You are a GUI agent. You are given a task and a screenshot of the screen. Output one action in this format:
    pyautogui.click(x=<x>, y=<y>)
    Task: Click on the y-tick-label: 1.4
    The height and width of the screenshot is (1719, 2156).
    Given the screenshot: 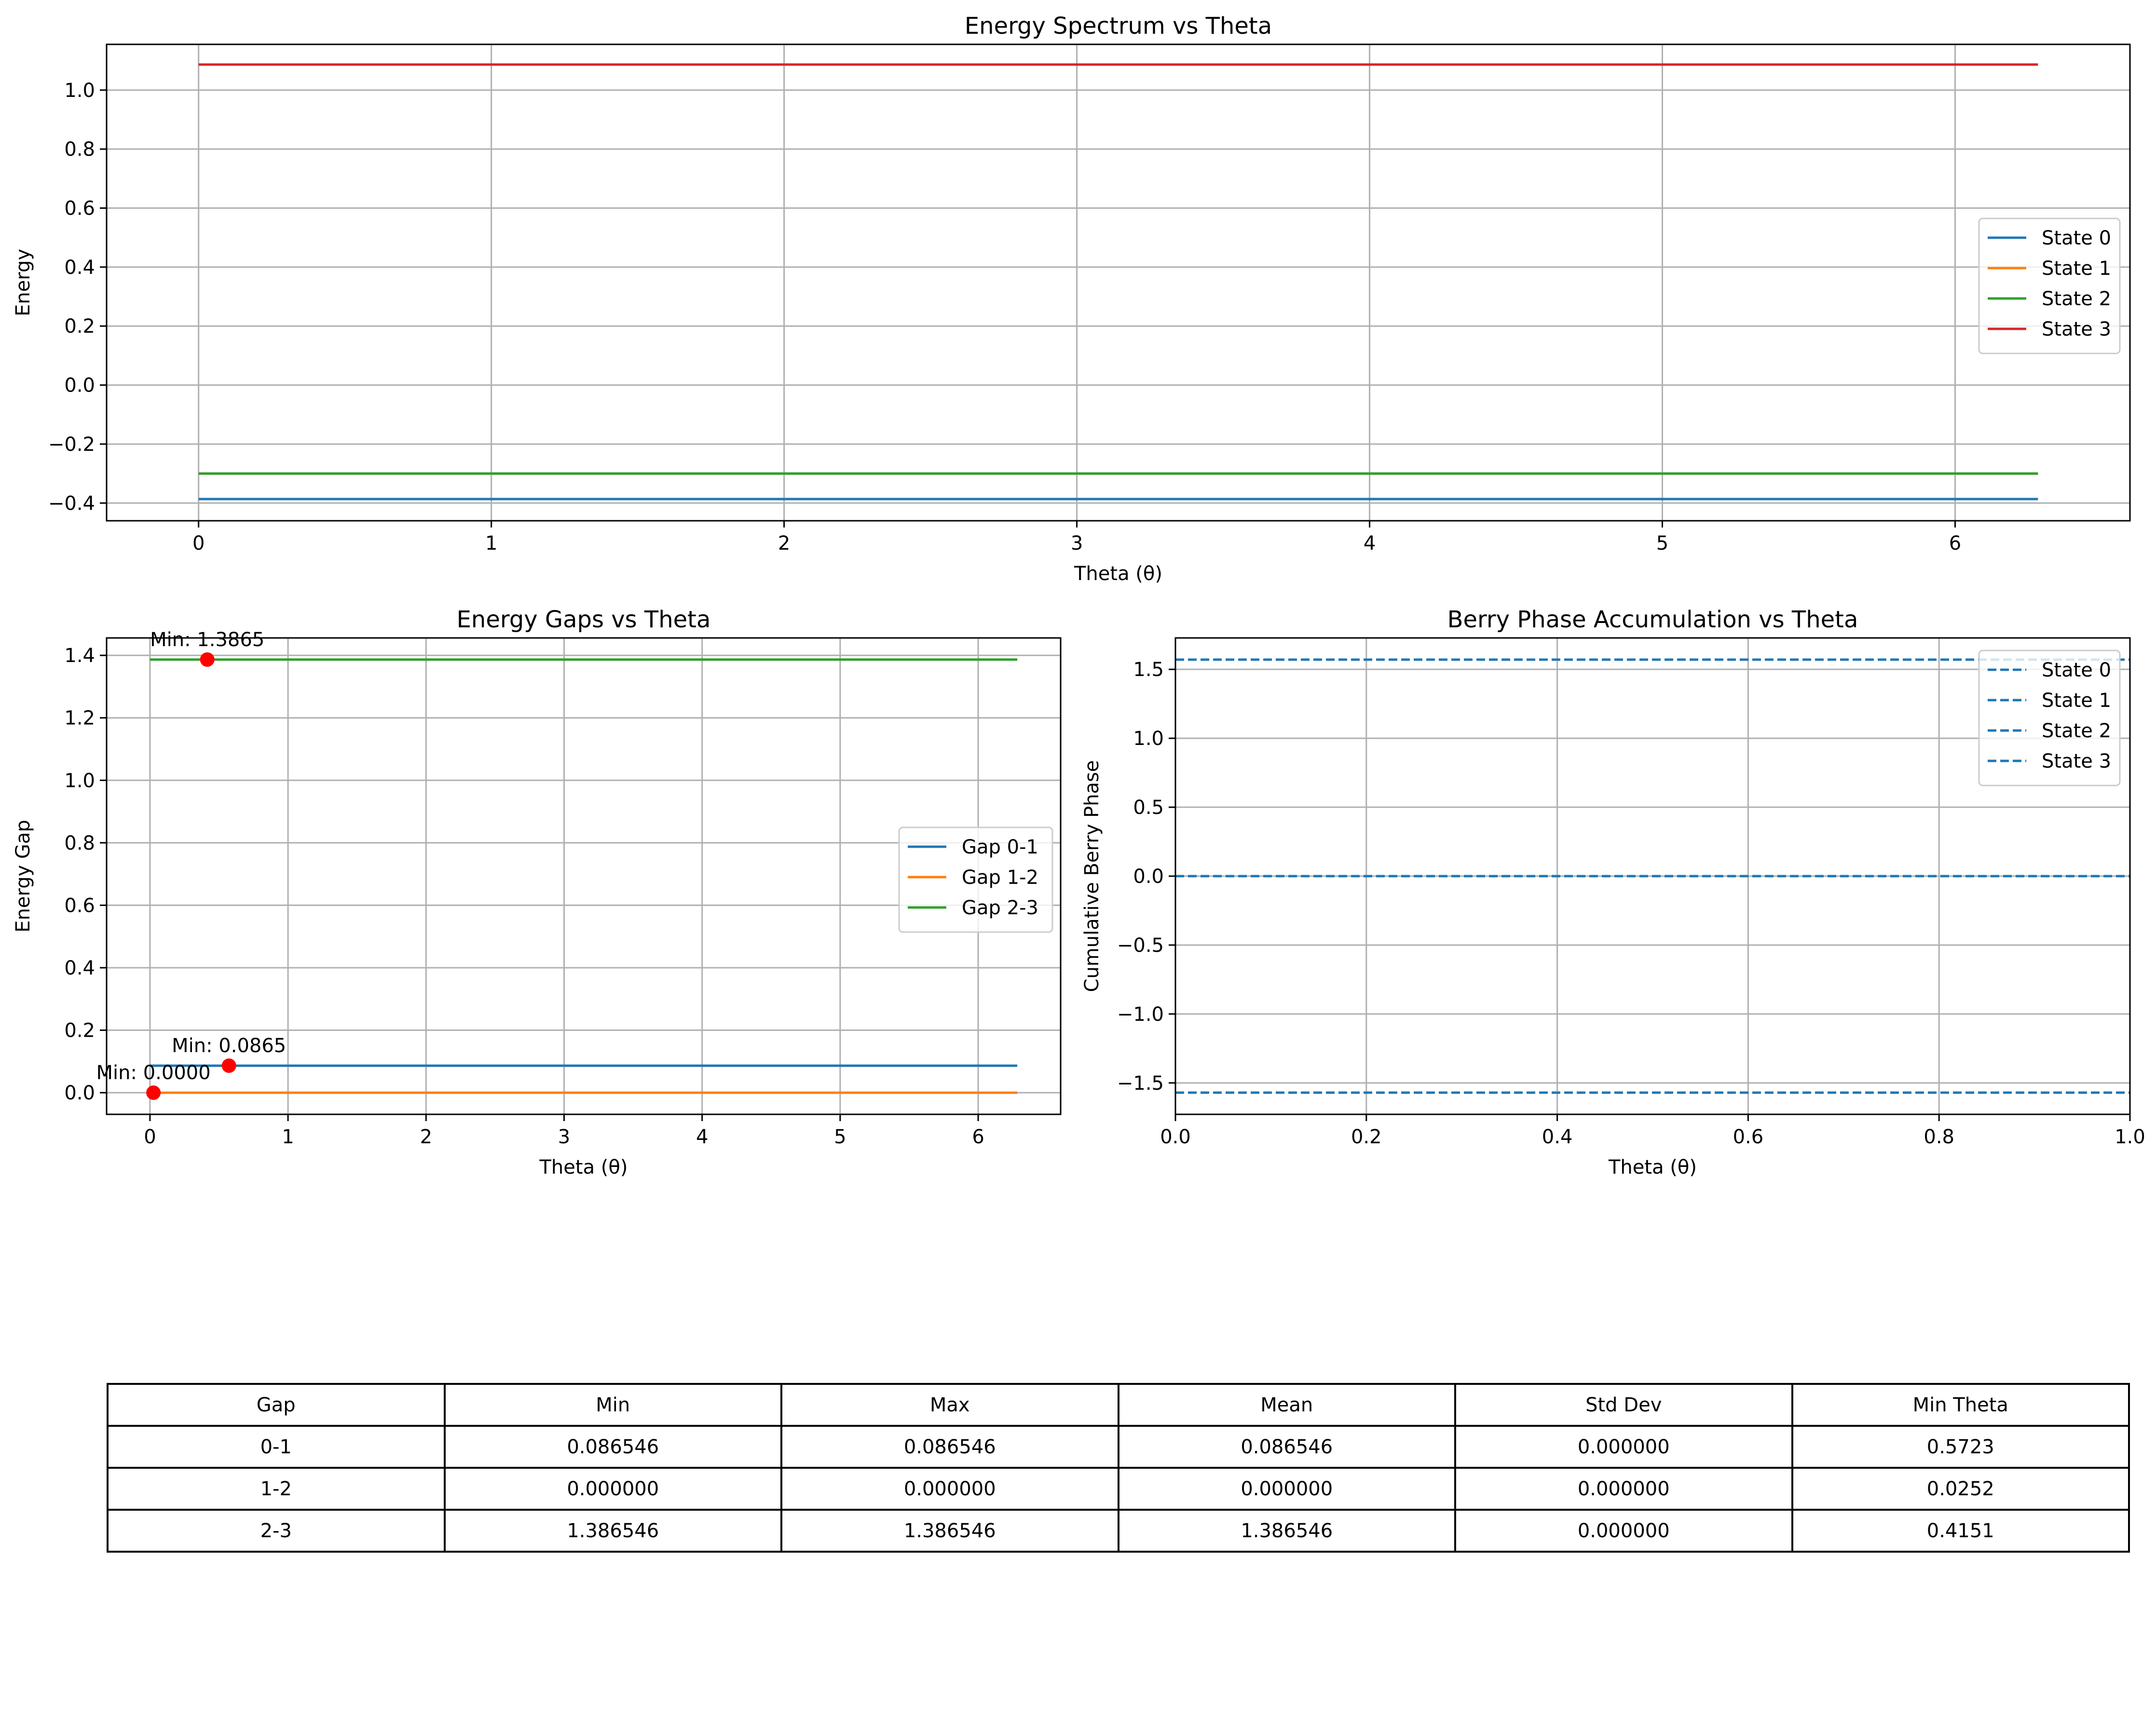 What is the action you would take?
    pyautogui.click(x=79, y=656)
    